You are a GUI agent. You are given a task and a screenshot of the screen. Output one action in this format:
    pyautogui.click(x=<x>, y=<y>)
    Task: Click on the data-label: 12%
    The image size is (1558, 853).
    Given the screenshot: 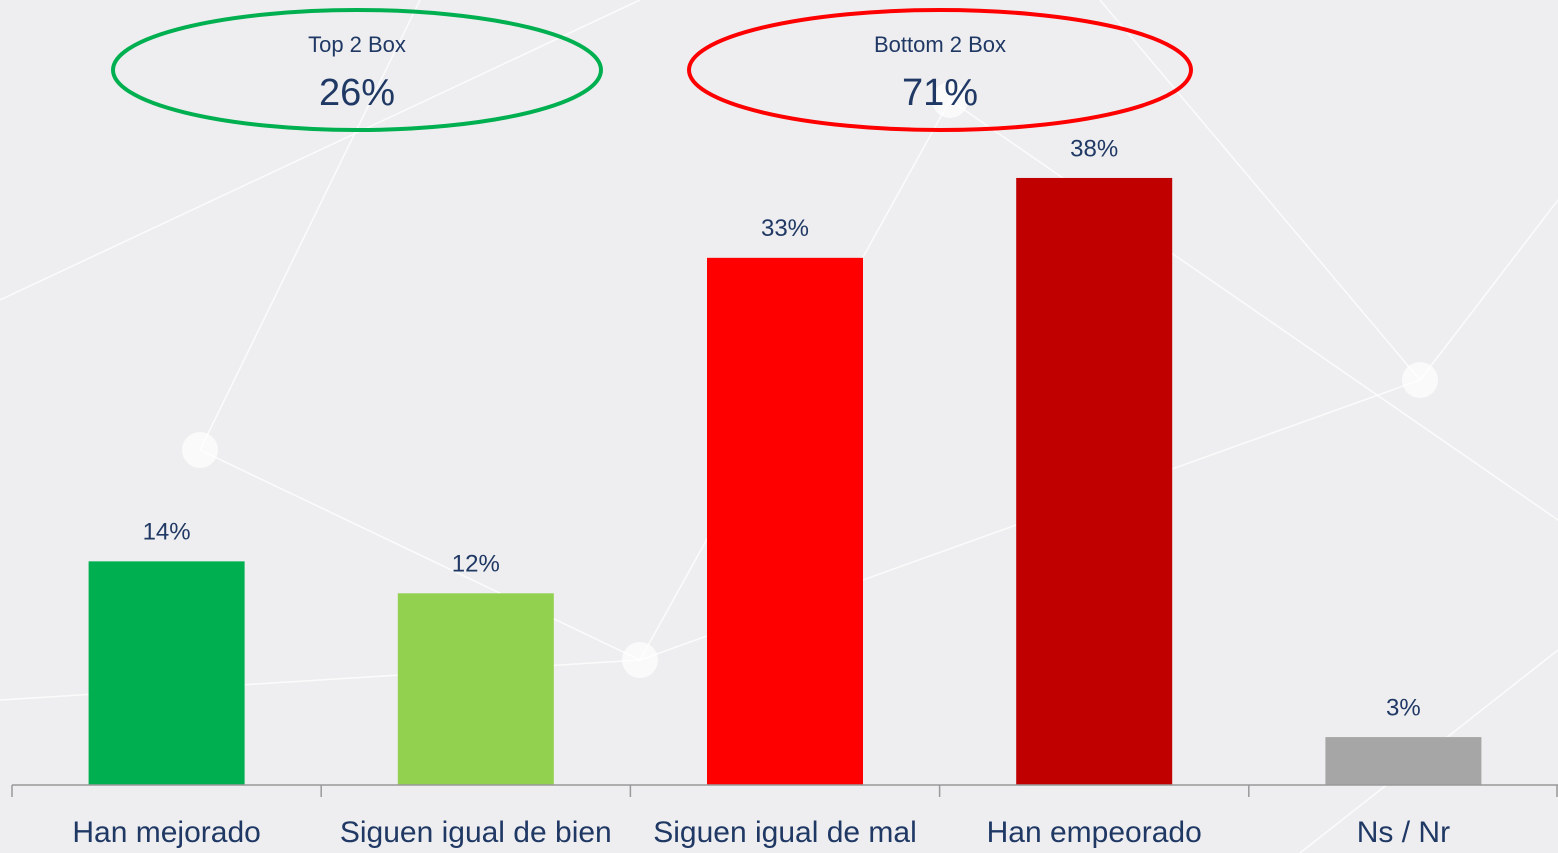 What is the action you would take?
    pyautogui.click(x=476, y=564)
    